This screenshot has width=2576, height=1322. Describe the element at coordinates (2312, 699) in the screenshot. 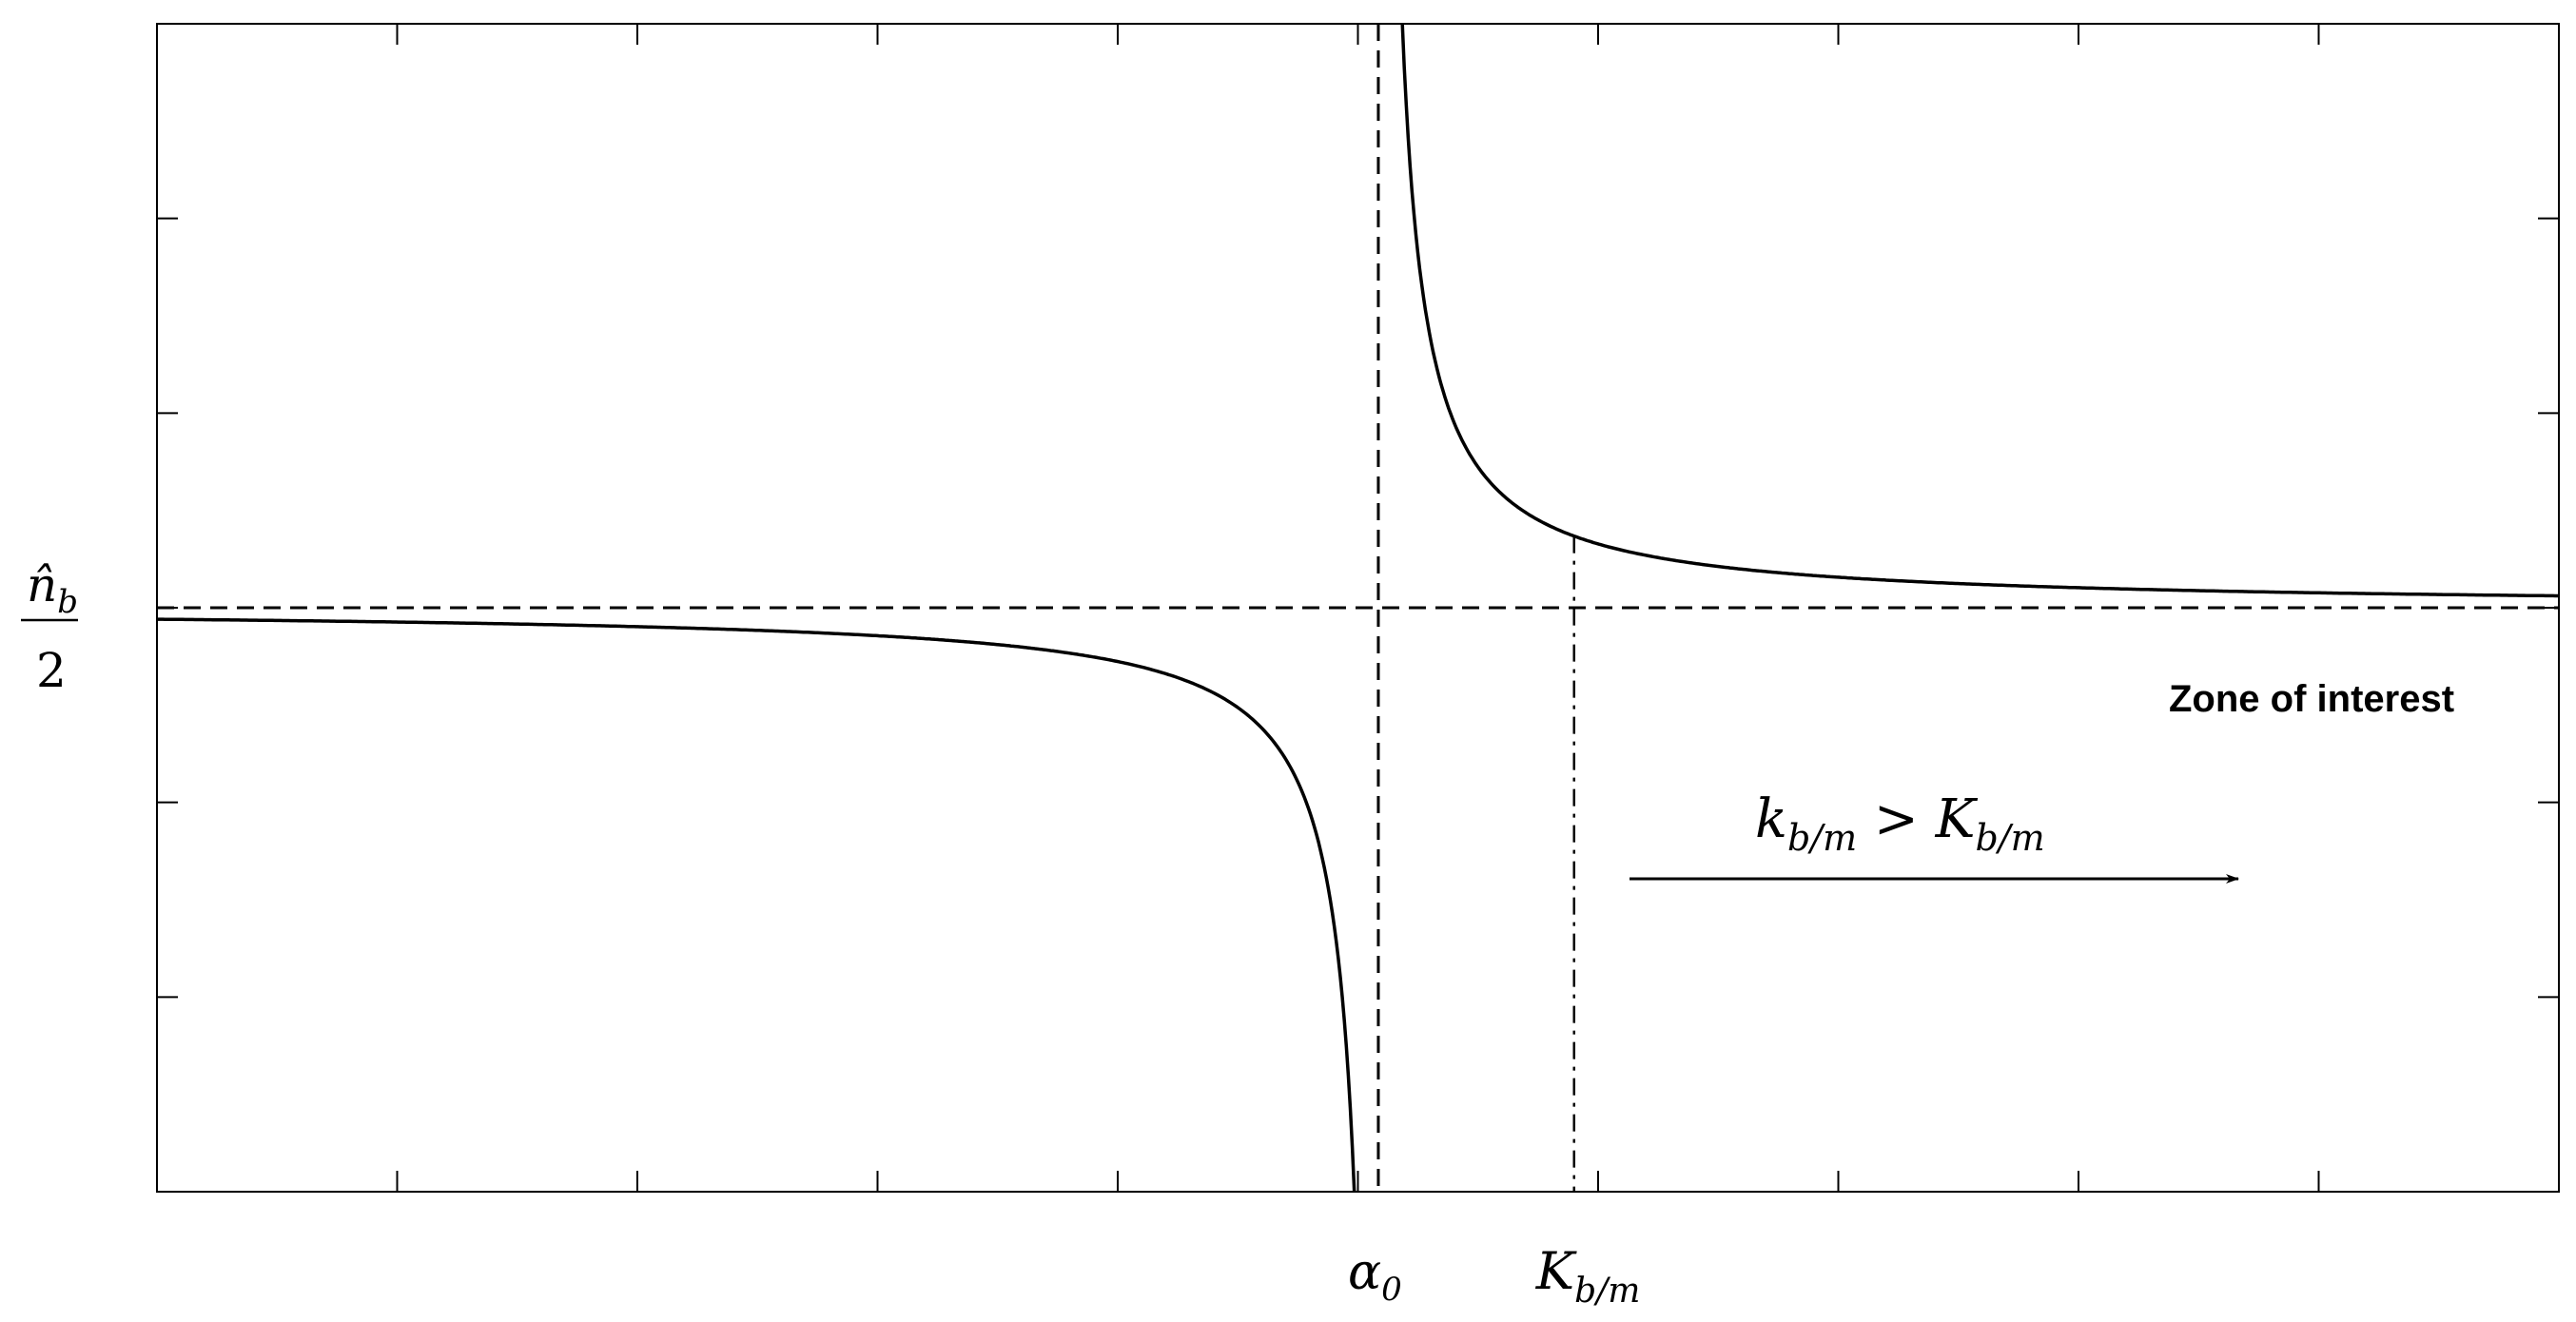

I see `zone-of-interest-label: Zone of interest` at that location.